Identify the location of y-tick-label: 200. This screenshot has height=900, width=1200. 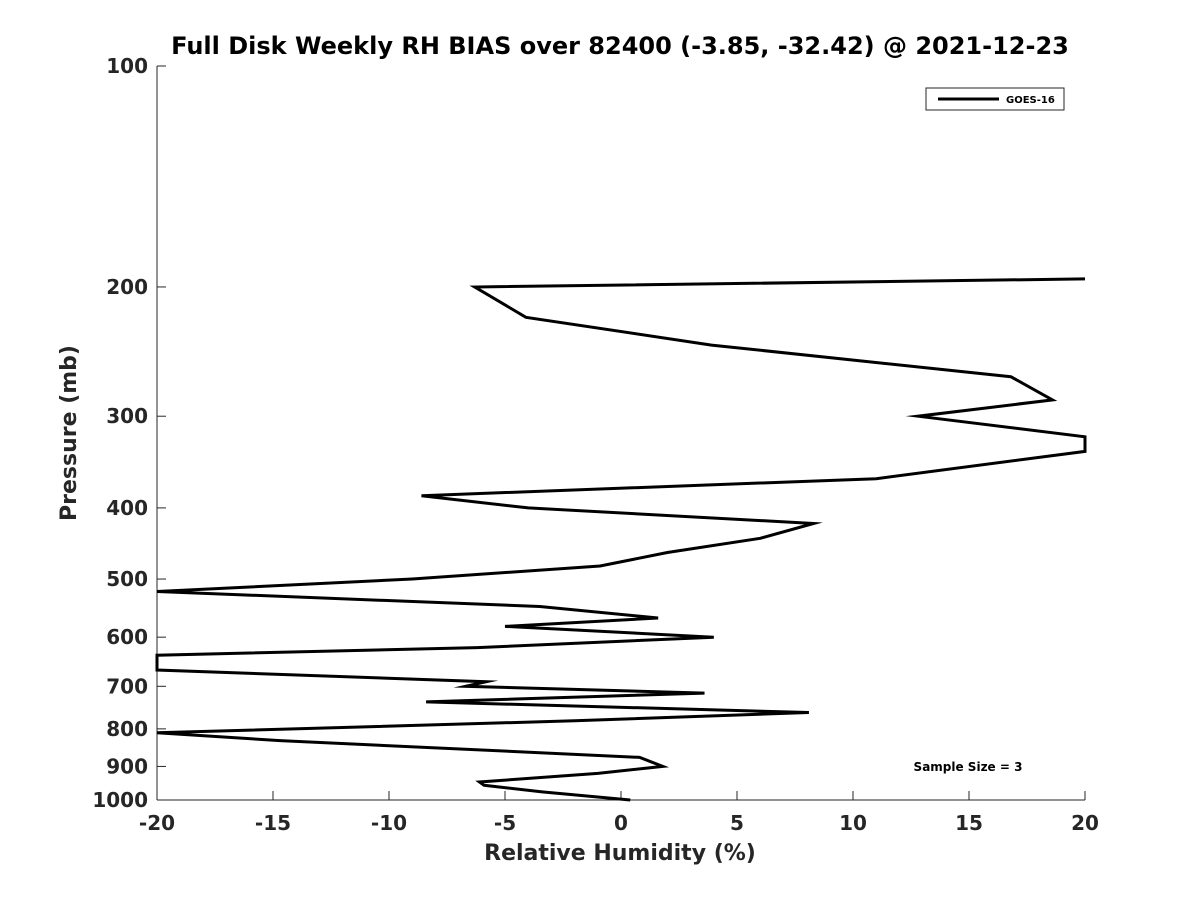
(127, 287).